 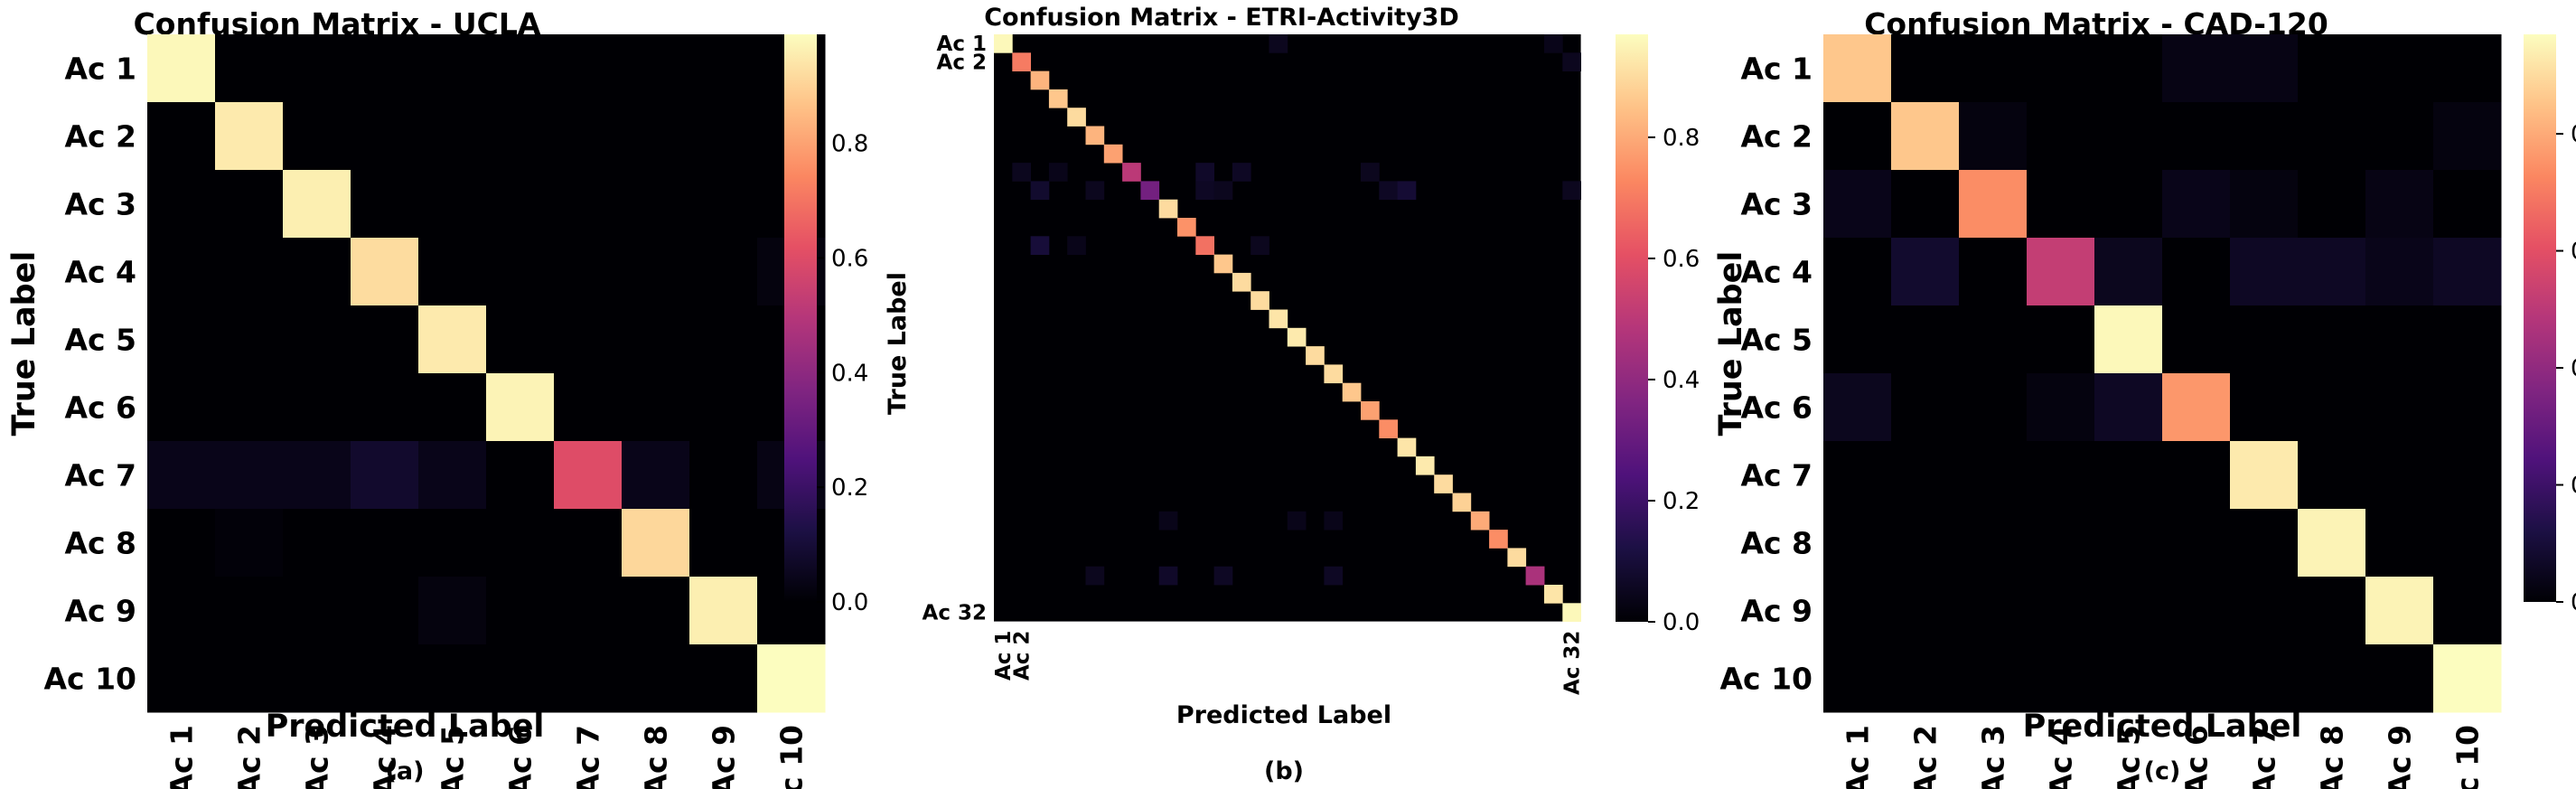 What do you see at coordinates (182, 757) in the screenshot?
I see `x-tick-label: Ac 1` at bounding box center [182, 757].